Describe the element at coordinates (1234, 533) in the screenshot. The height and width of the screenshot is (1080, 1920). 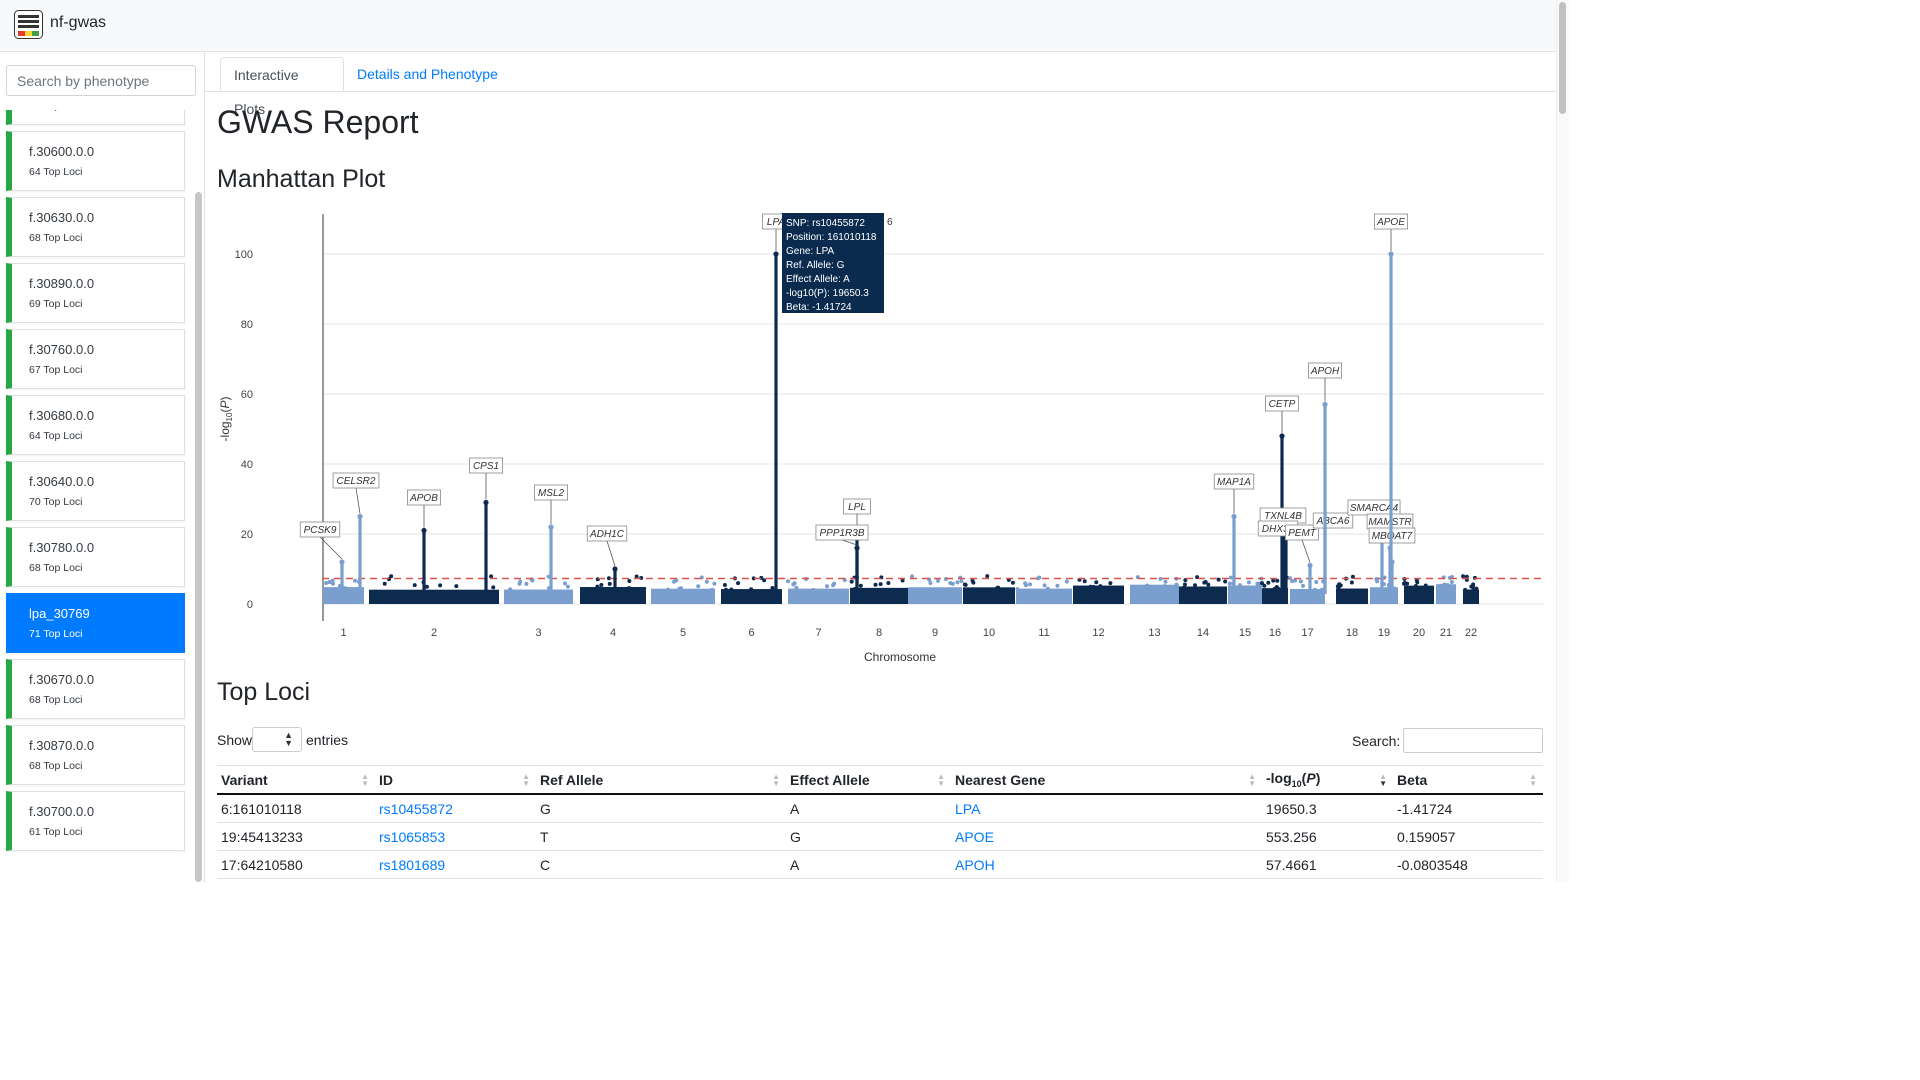
I see `peak-map1a: MAP1A` at that location.